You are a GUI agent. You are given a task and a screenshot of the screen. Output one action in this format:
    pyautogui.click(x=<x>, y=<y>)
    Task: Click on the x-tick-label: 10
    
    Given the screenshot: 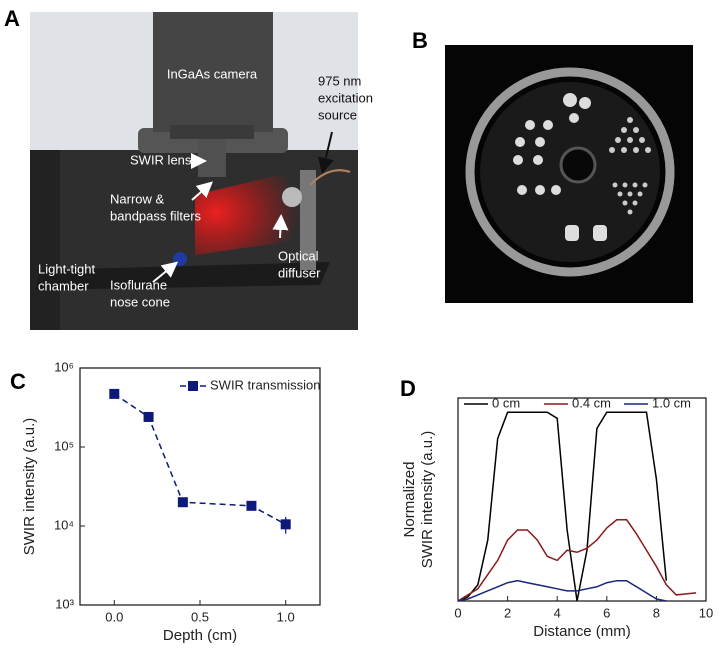 What is the action you would take?
    pyautogui.click(x=706, y=612)
    